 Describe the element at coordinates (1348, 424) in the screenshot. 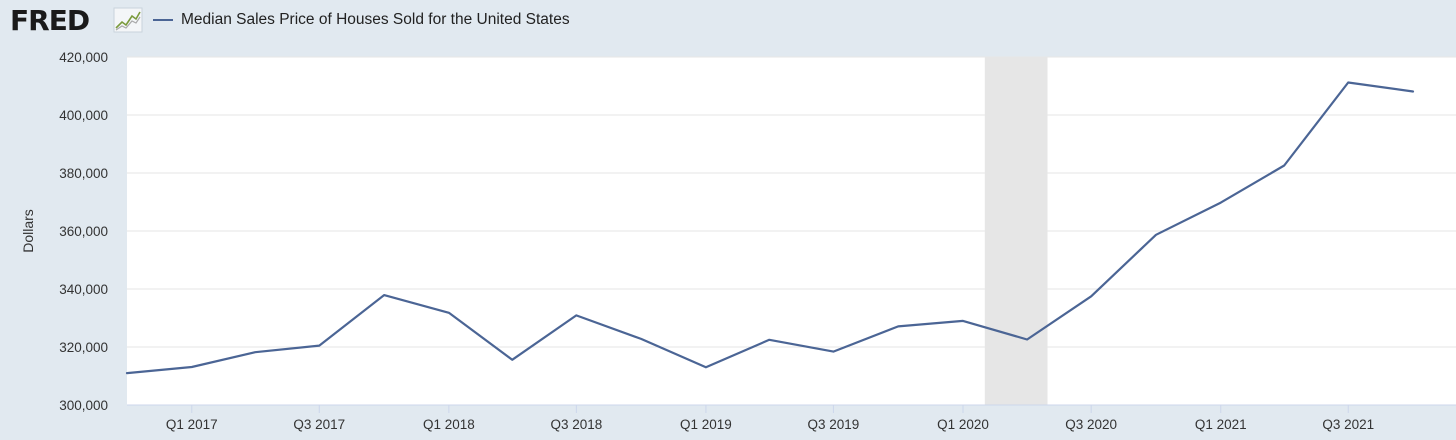

I see `x-tick-label: Q3 2021` at that location.